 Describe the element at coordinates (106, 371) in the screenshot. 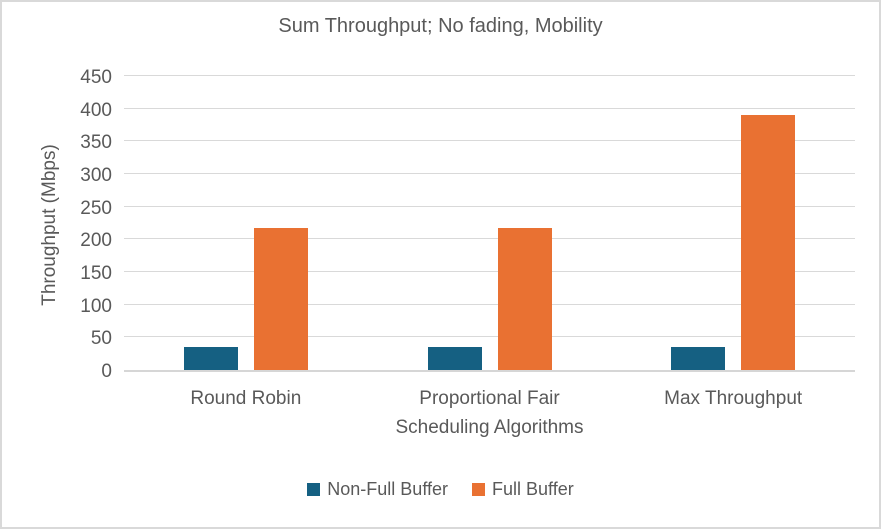

I see `y-tick-label-0: 0` at that location.